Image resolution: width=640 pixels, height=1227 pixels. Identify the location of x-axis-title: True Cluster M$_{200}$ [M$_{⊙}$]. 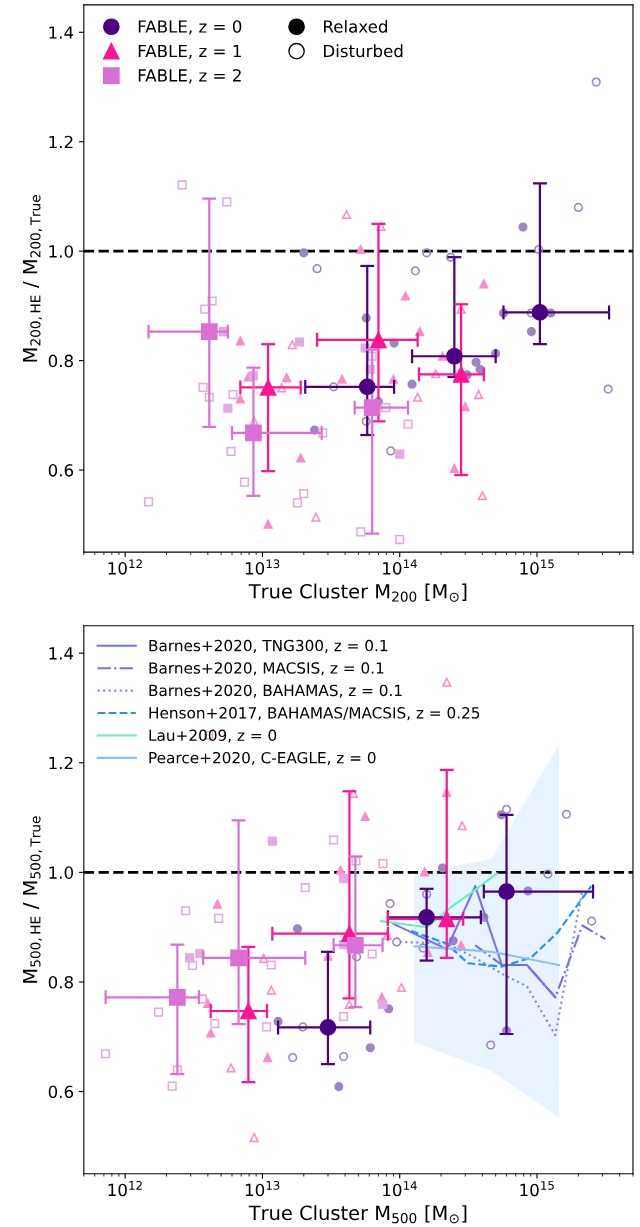
(357, 592).